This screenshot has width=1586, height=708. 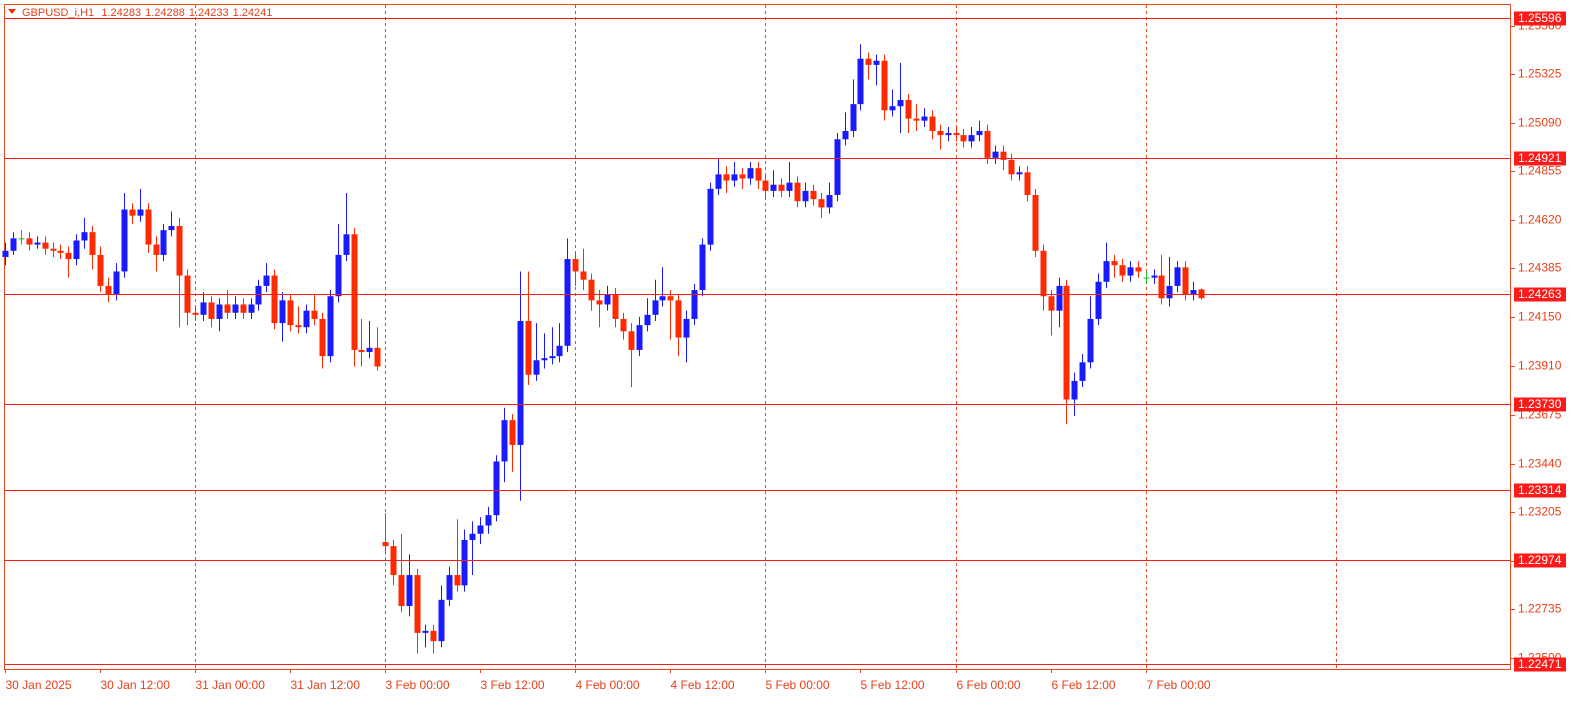 I want to click on level-label: 1.22974, so click(x=1540, y=560).